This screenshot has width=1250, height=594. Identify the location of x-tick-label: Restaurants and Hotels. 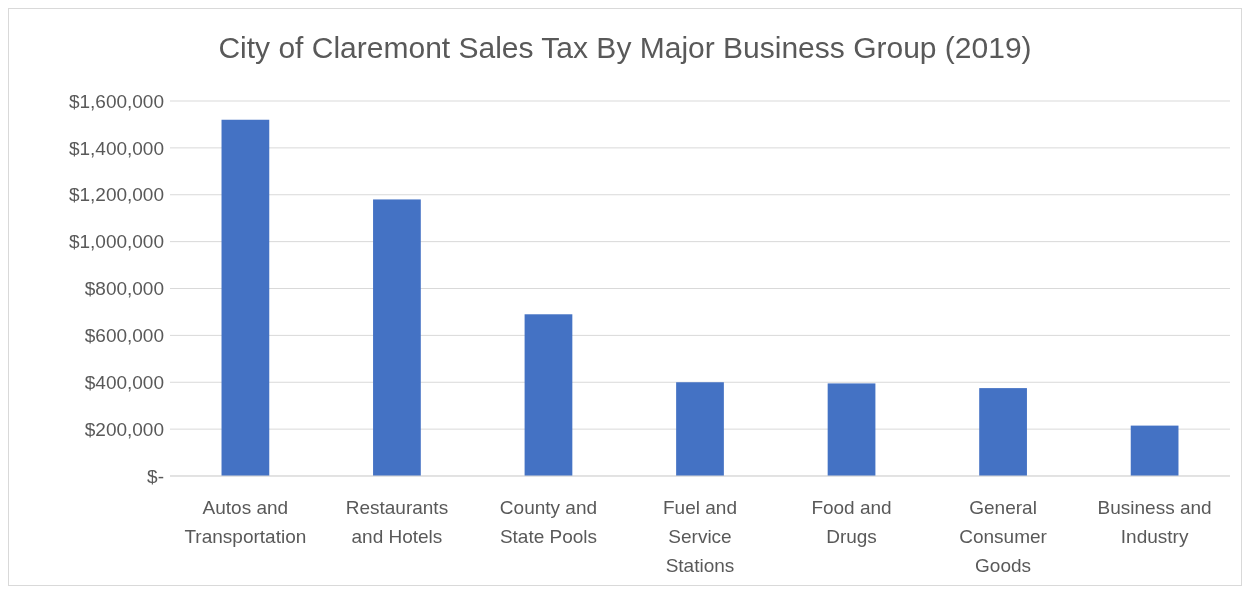
(397, 522).